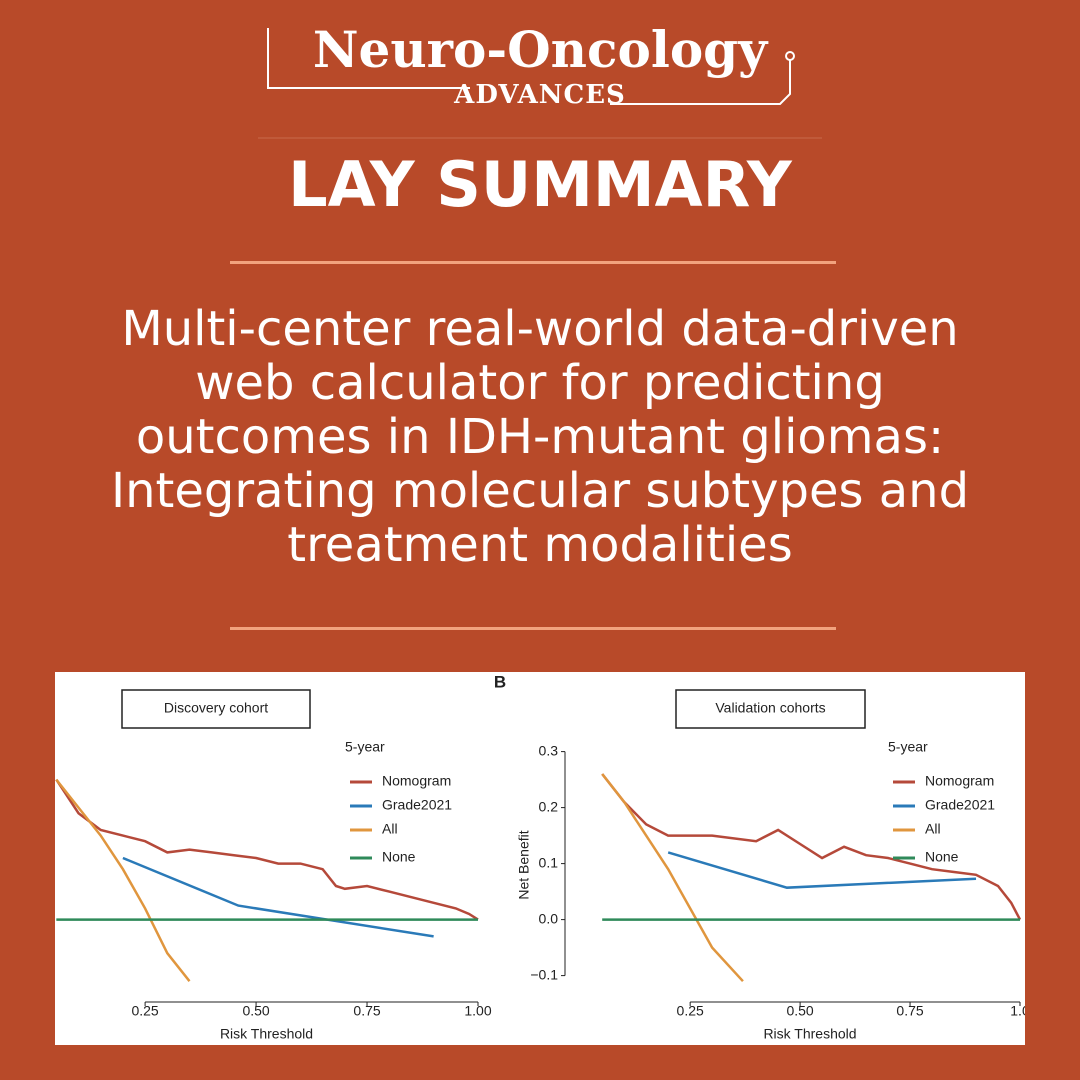  Describe the element at coordinates (540, 329) in the screenshot. I see `title-line: Multi-center real-world data-driven` at that location.